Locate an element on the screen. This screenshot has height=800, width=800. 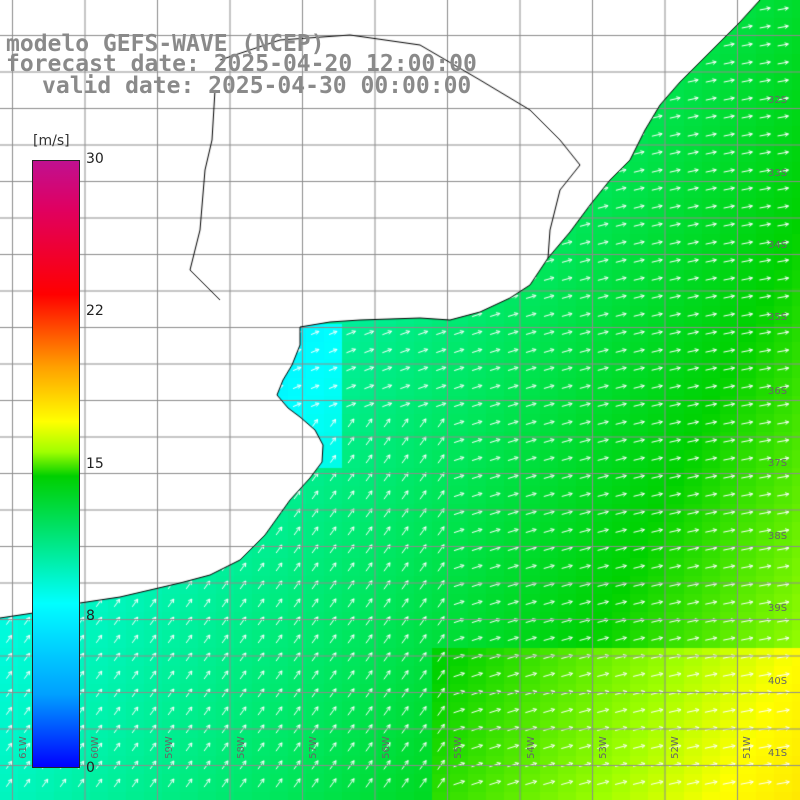
lon-label: 53W is located at coordinates (603, 747).